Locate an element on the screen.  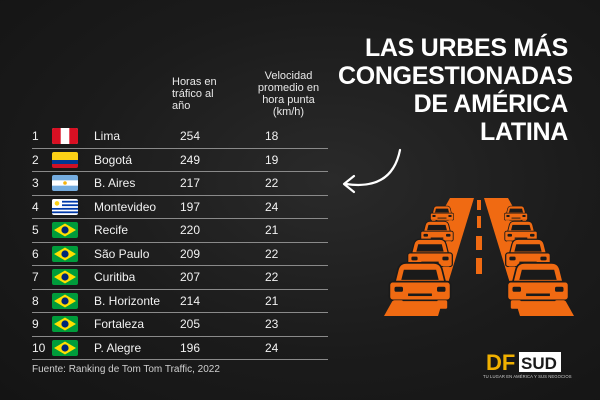
uruguay-flag-icon is located at coordinates (65, 206).